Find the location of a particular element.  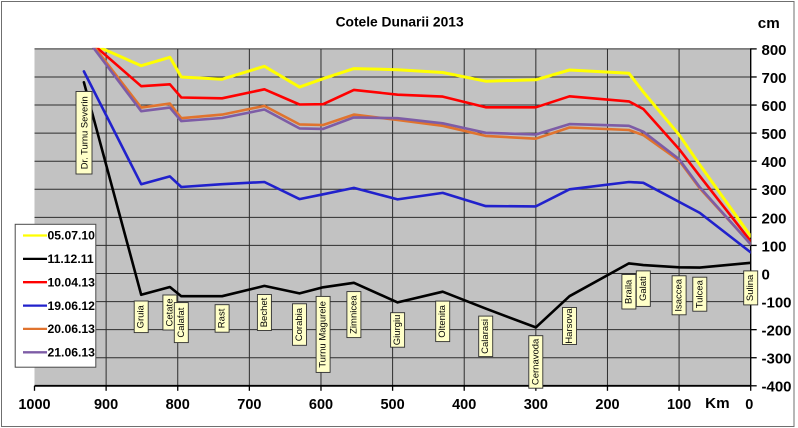

svg-text: -300 is located at coordinates (777, 359).